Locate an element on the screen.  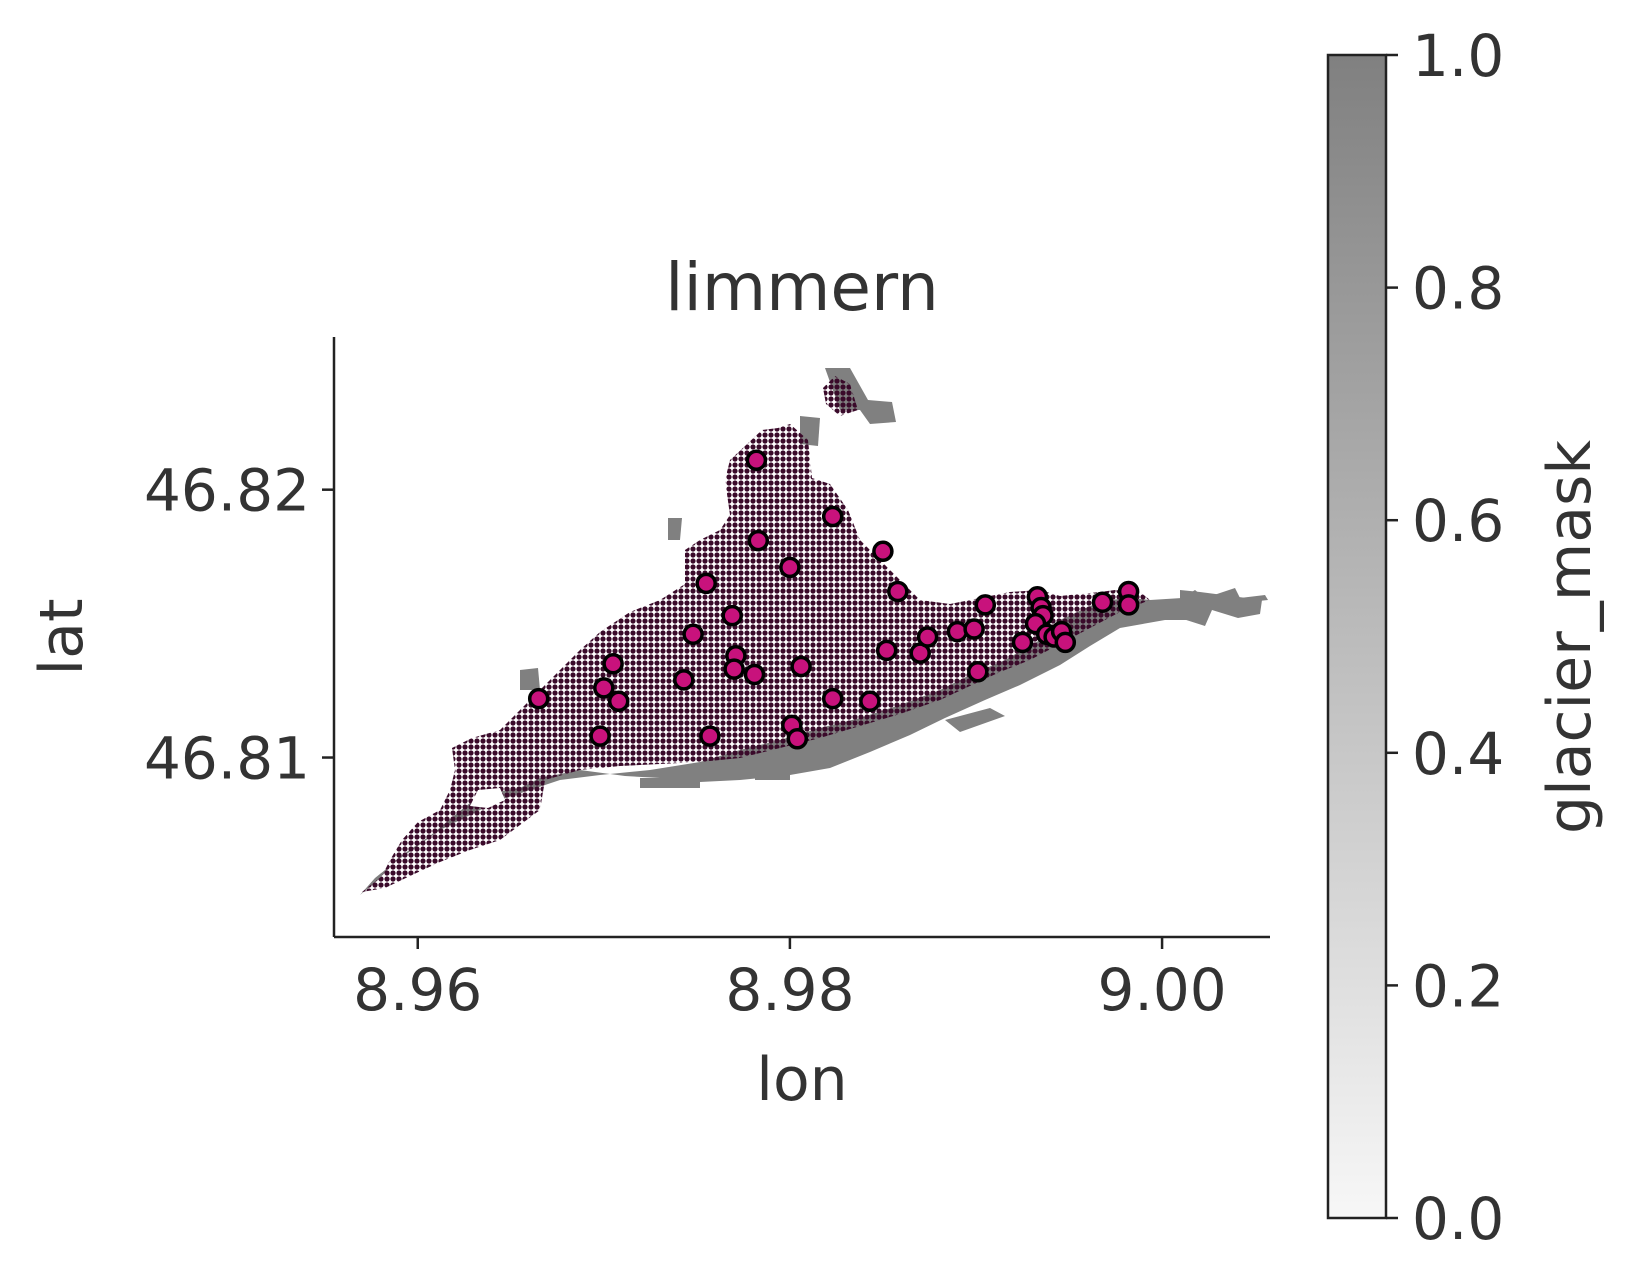
colorbar-tick-label: 0.2 is located at coordinates (1458, 986).